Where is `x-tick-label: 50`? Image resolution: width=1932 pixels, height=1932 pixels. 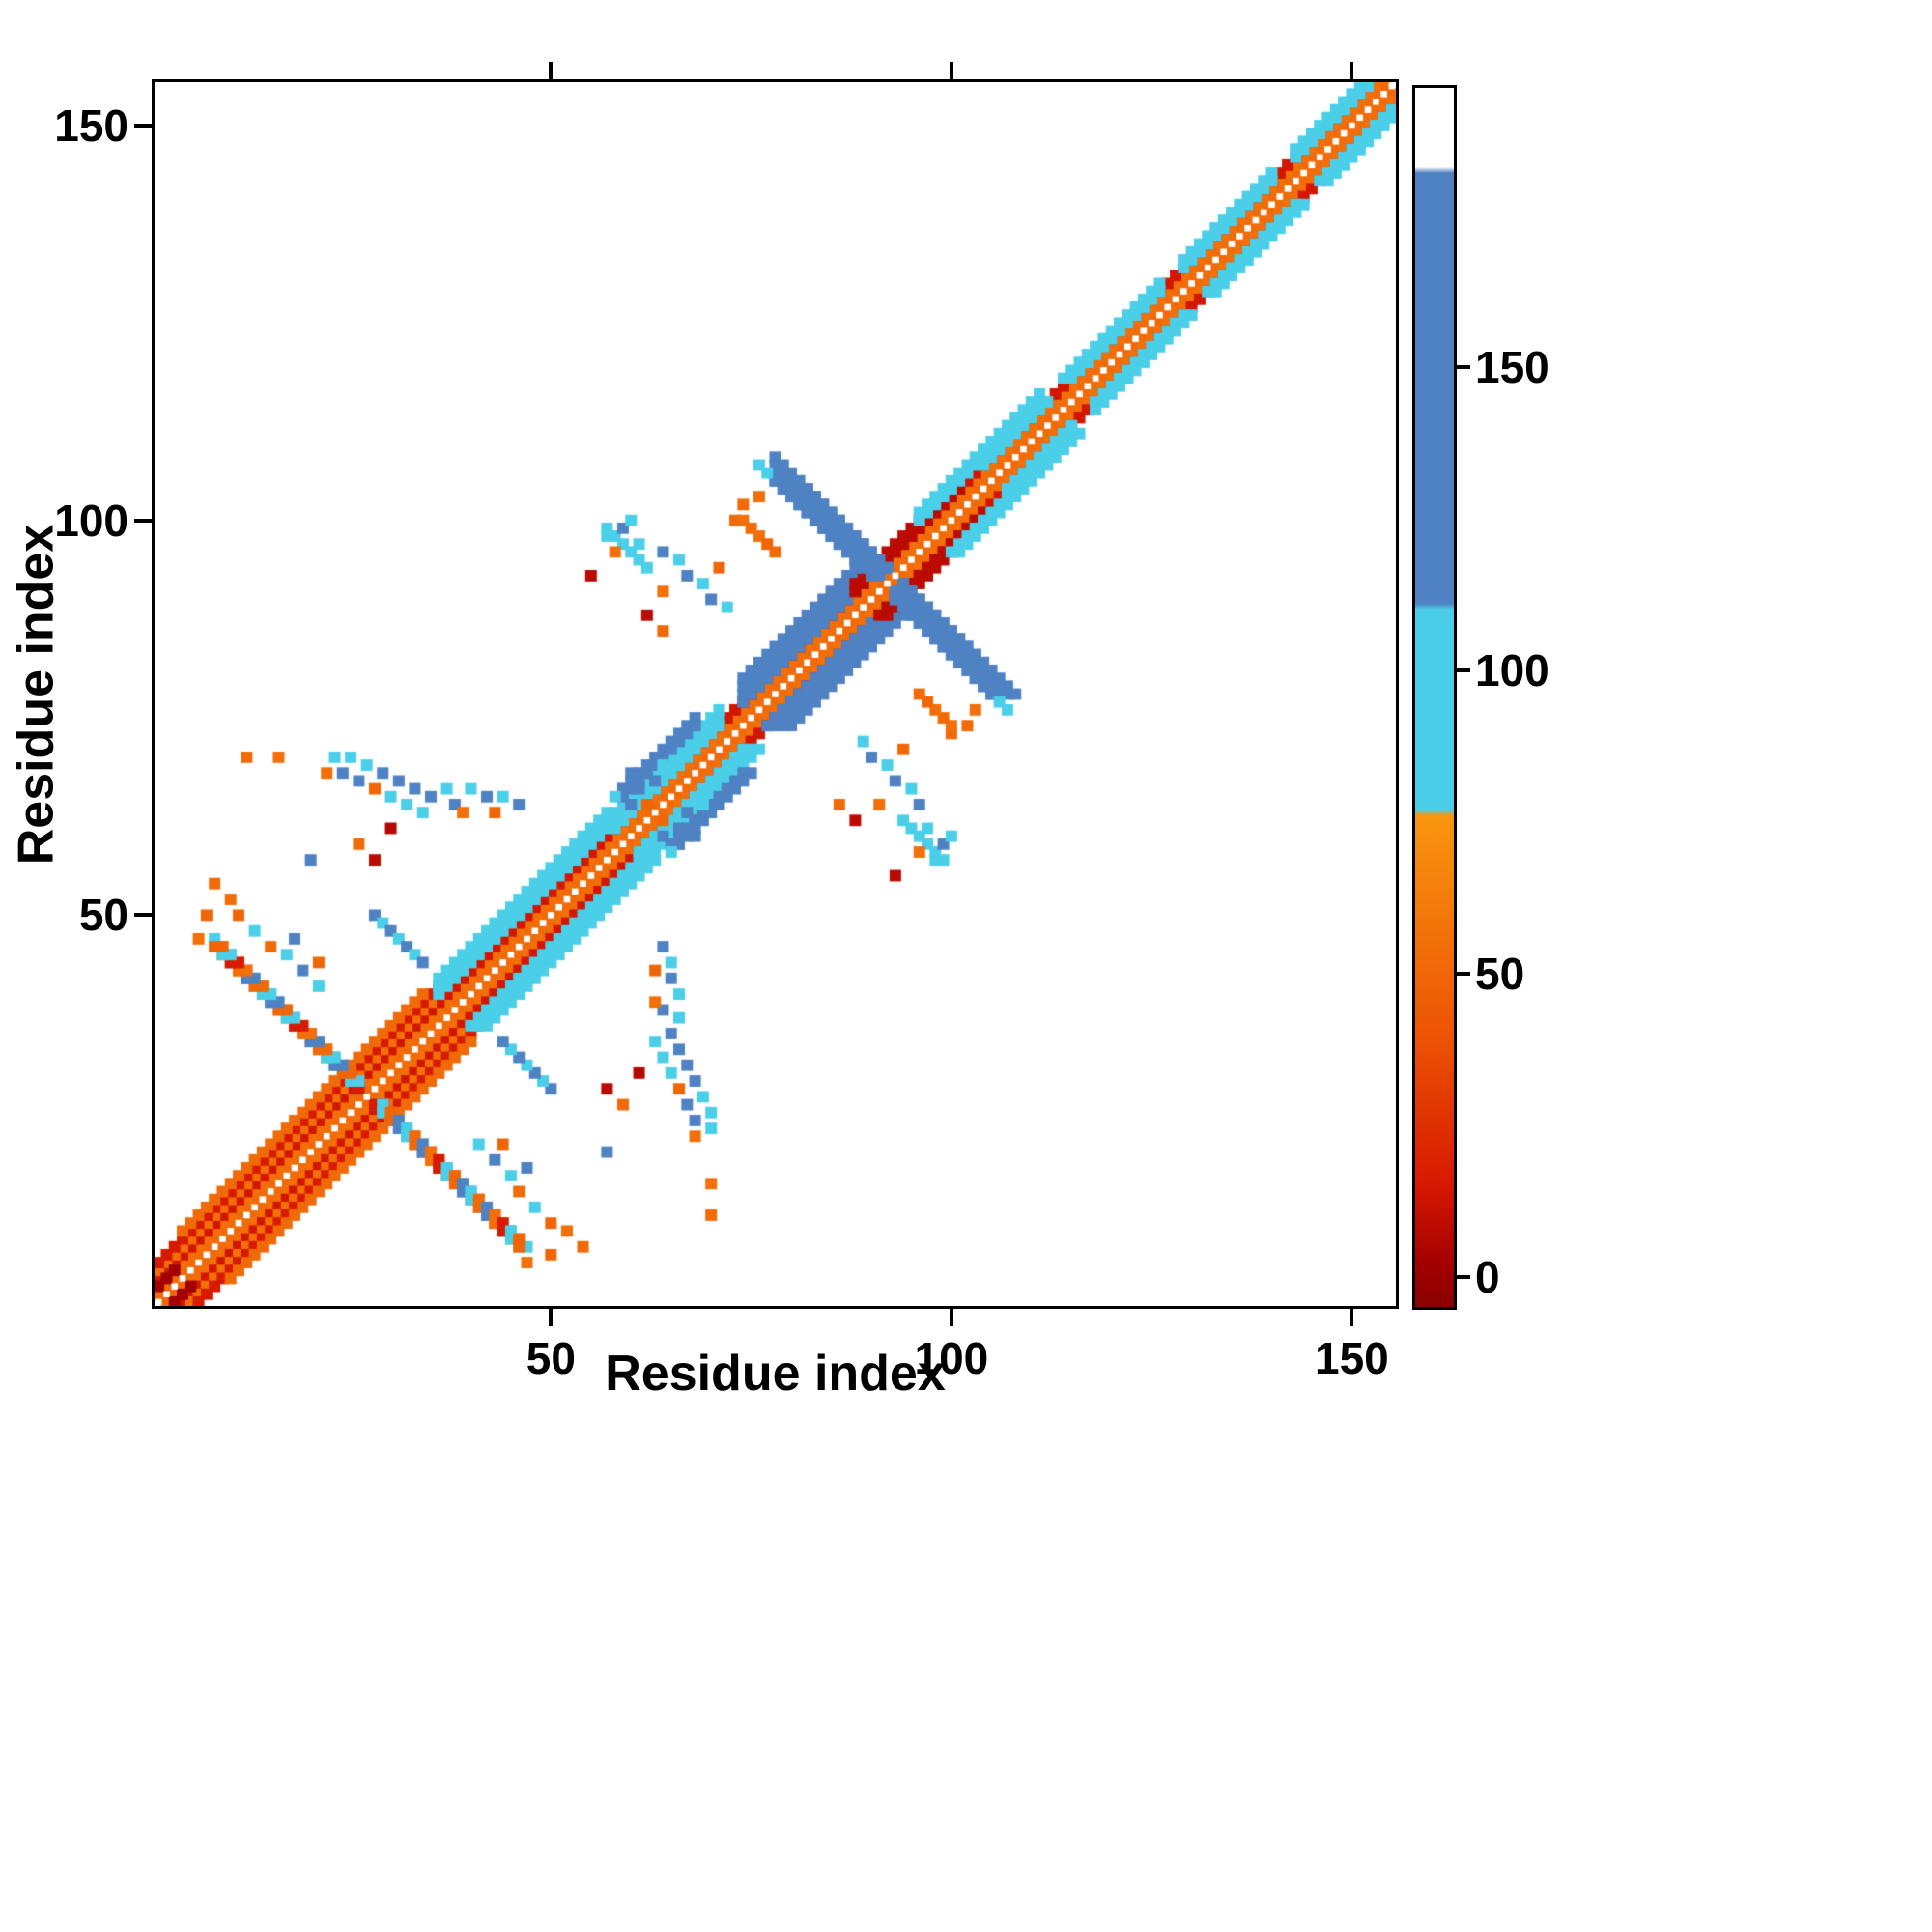
x-tick-label: 50 is located at coordinates (551, 1358).